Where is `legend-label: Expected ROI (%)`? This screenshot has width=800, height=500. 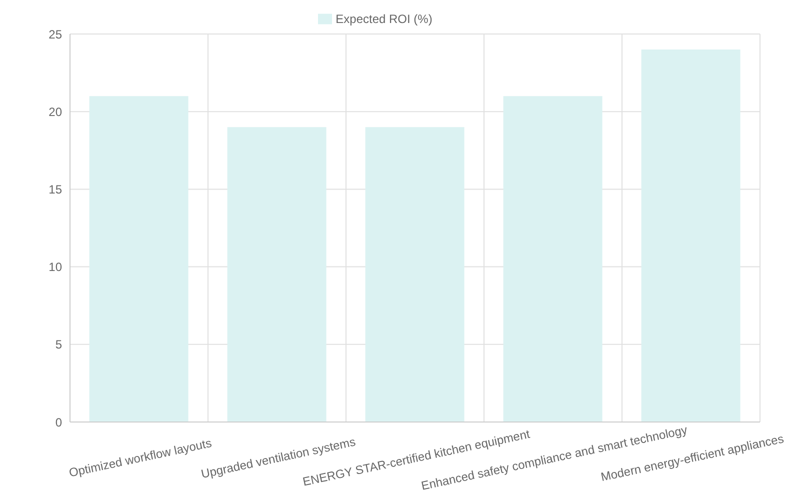 legend-label: Expected ROI (%) is located at coordinates (384, 19).